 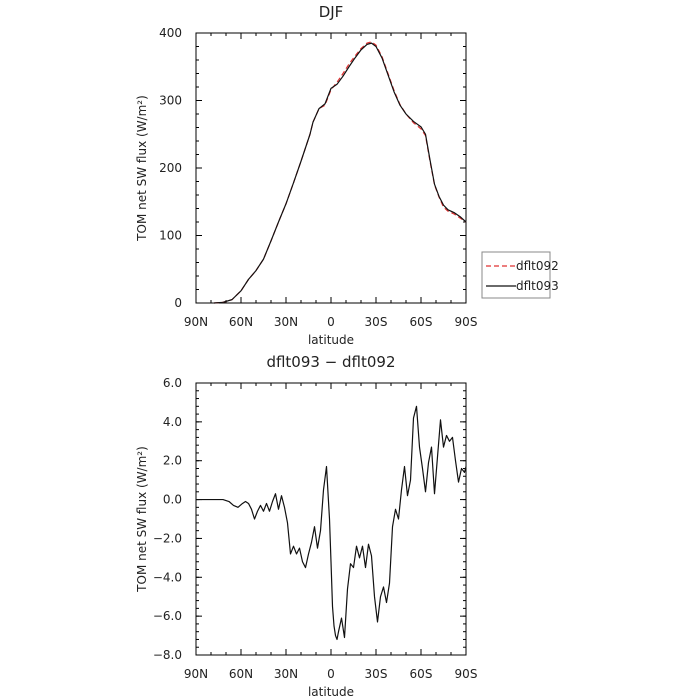 What do you see at coordinates (167, 616) in the screenshot?
I see `y-tick-label: −6.0` at bounding box center [167, 616].